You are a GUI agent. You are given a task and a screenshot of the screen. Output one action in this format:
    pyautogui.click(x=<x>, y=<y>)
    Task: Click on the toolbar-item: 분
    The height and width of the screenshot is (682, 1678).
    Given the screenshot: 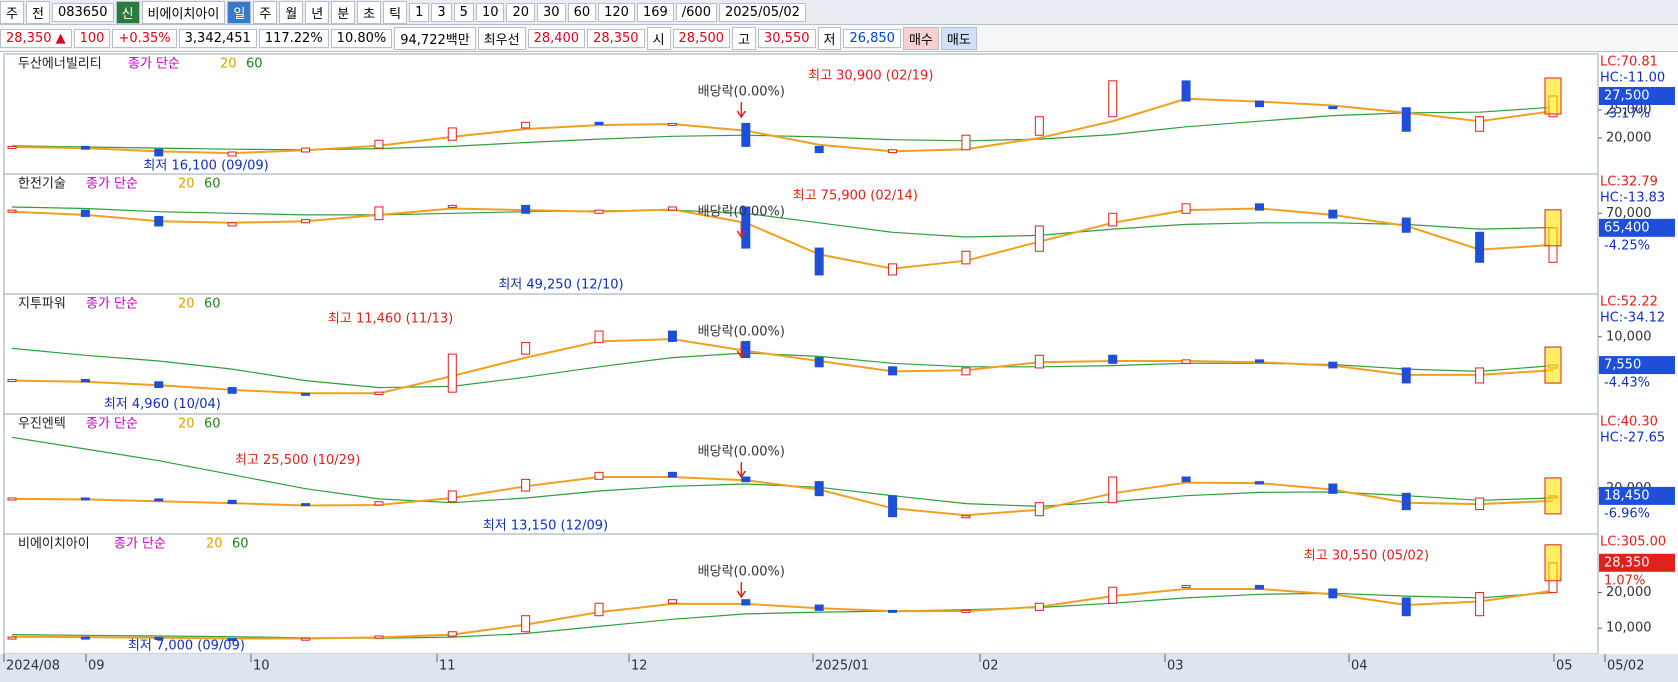 What is the action you would take?
    pyautogui.click(x=343, y=12)
    